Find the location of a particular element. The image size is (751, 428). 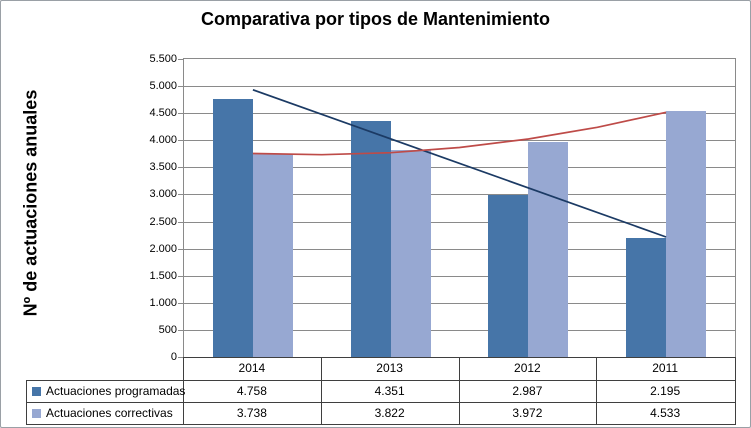

y-tick-label: 500 is located at coordinates (167, 329).